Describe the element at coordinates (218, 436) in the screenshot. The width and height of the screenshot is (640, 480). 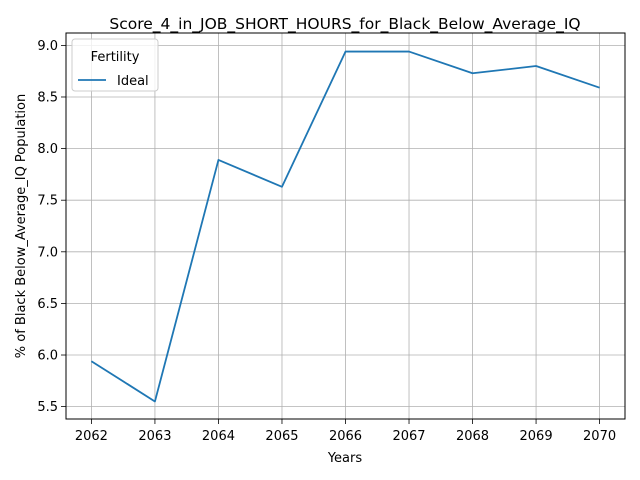
I see `x-tick-label: 2064` at that location.